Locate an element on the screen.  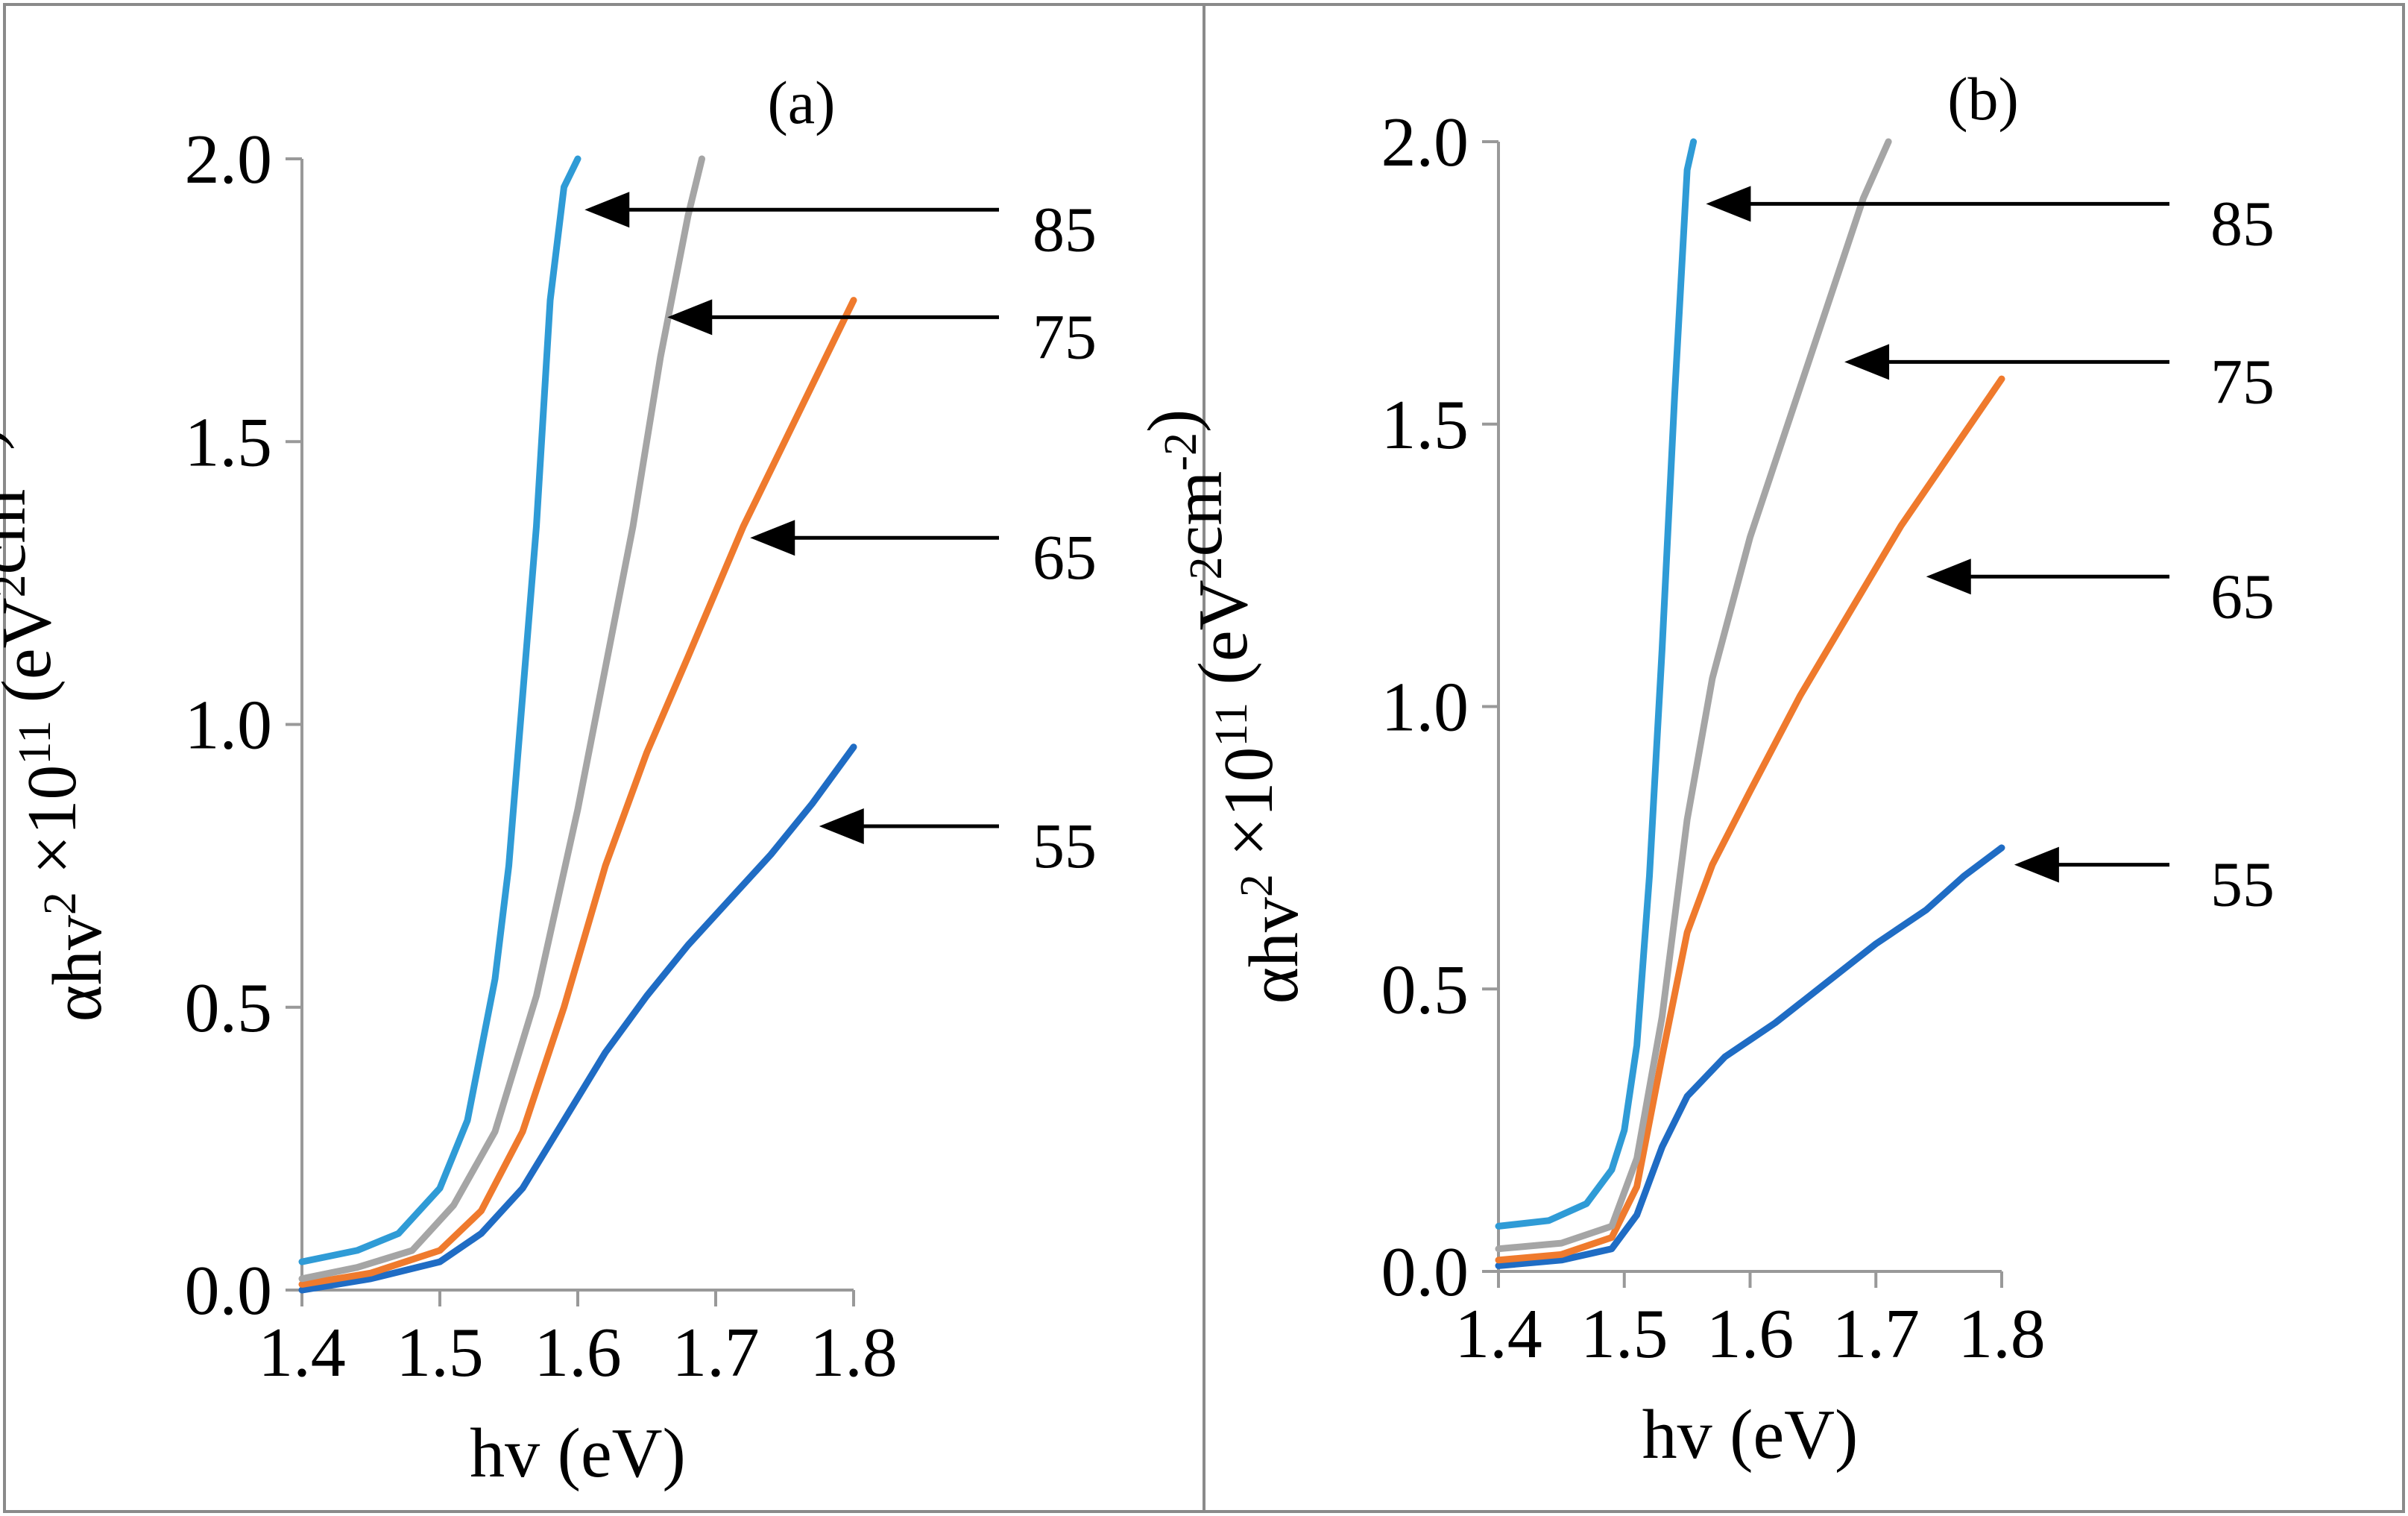
panel-label: (b) is located at coordinates (1983, 99).